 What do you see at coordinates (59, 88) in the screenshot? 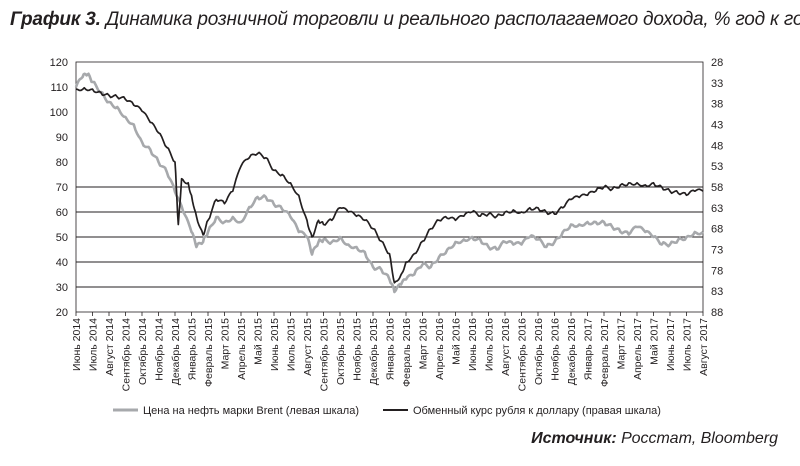
I see `y-left-tick-110: 110` at bounding box center [59, 88].